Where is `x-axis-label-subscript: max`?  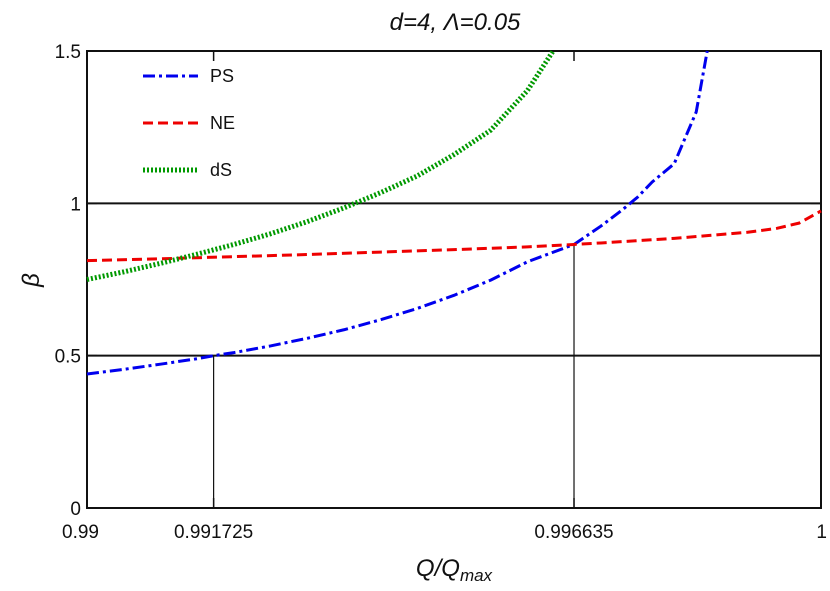 x-axis-label-subscript: max is located at coordinates (476, 575).